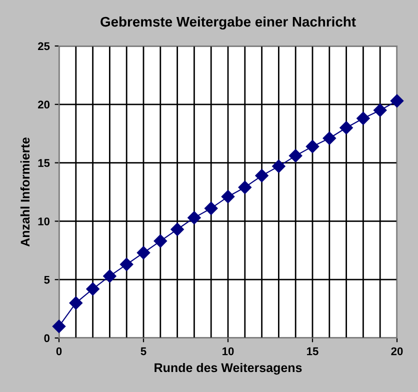  I want to click on x-tick-label: 10, so click(228, 351).